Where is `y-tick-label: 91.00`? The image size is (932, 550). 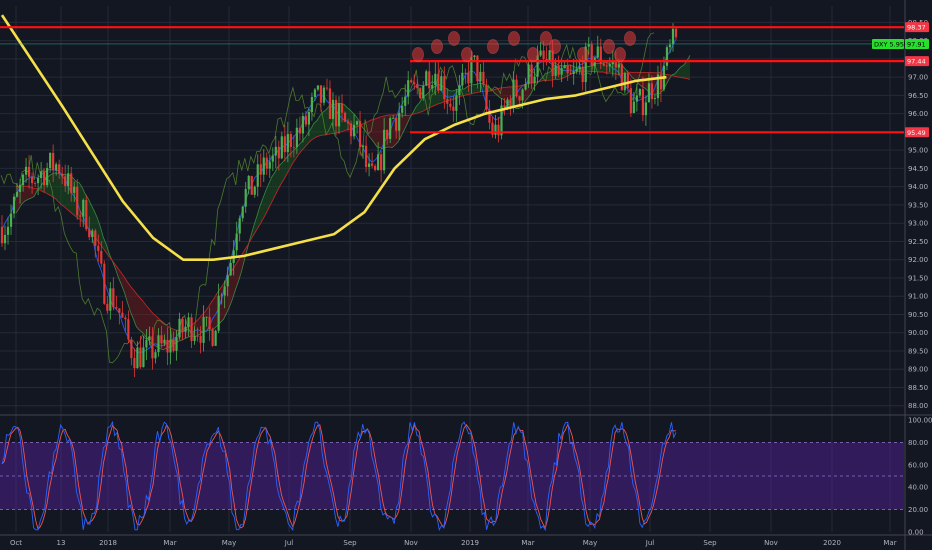 y-tick-label: 91.00 is located at coordinates (918, 297).